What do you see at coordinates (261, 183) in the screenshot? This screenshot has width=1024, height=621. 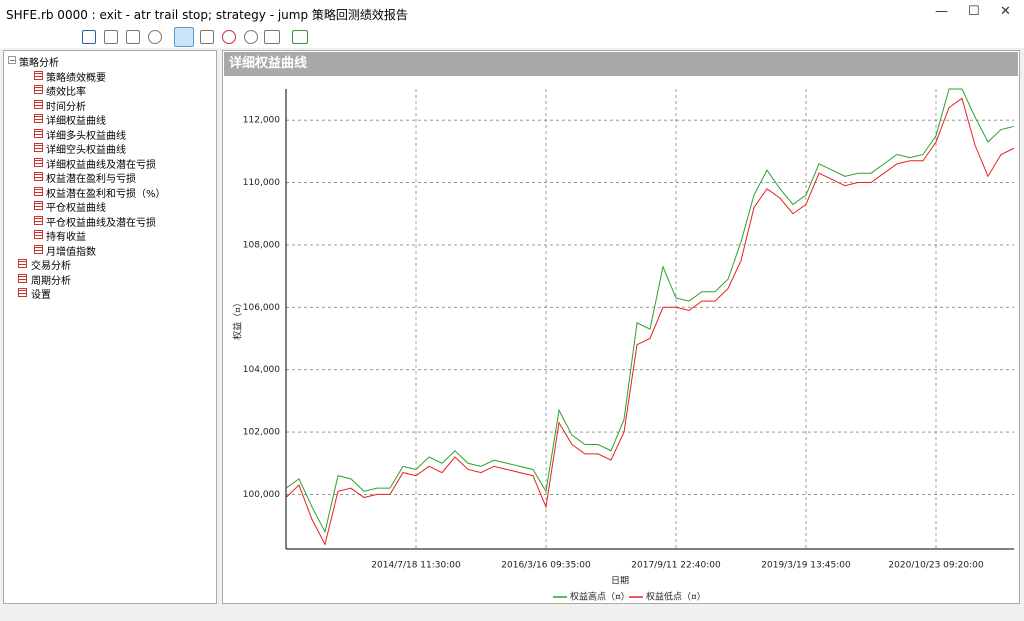 I see `y-tick-label: 110,000` at bounding box center [261, 183].